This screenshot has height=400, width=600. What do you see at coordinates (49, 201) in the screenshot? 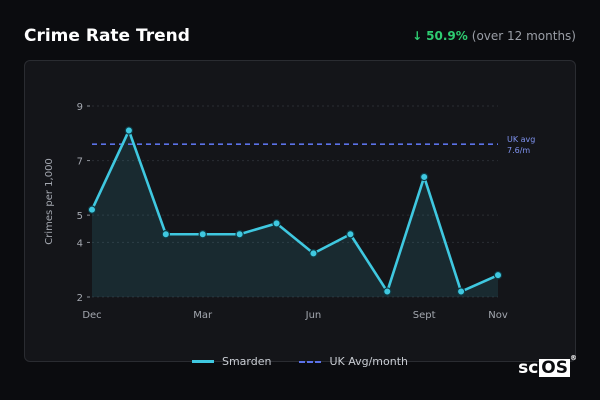
I see `y-axis-label: Crimes per 1,000` at bounding box center [49, 201].